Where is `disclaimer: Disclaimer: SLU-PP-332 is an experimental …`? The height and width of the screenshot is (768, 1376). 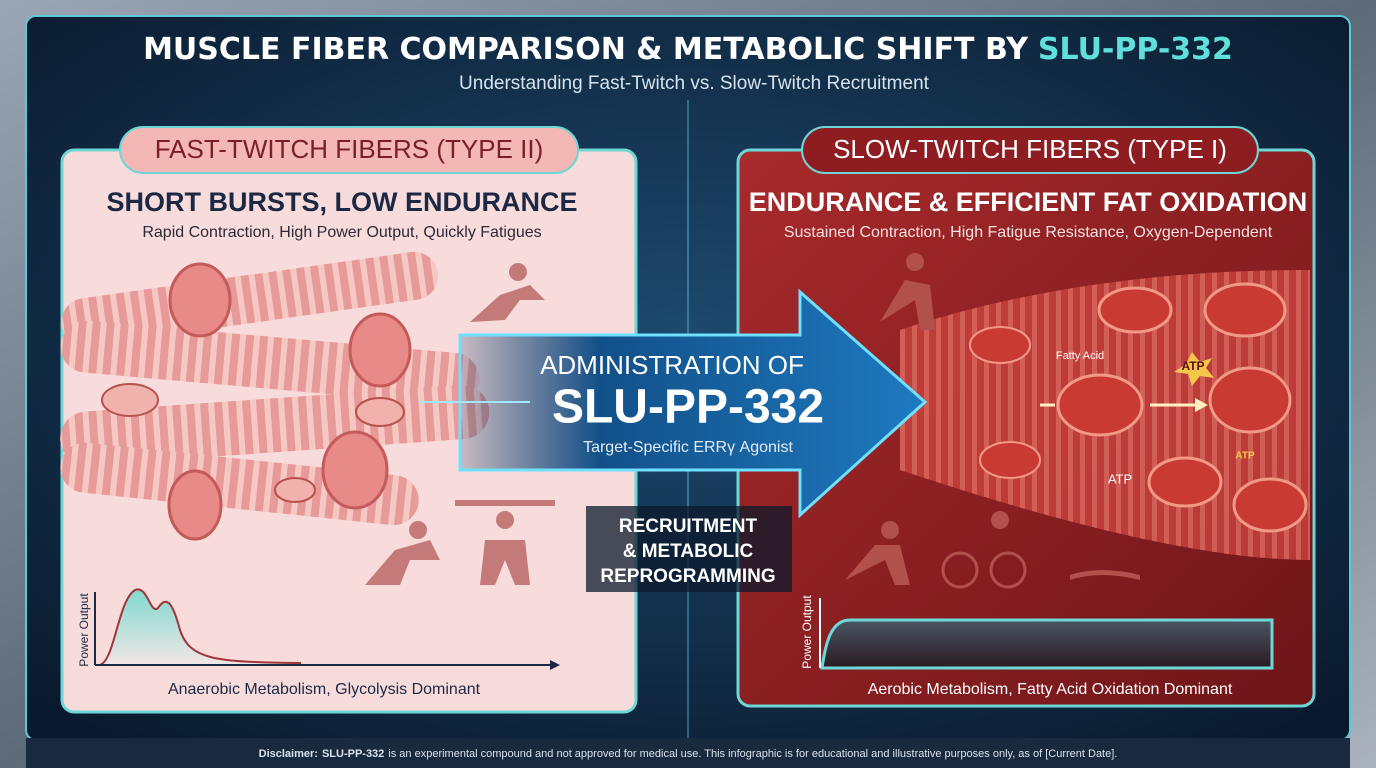
disclaimer: Disclaimer: SLU-PP-332 is an experimental … is located at coordinates (688, 754).